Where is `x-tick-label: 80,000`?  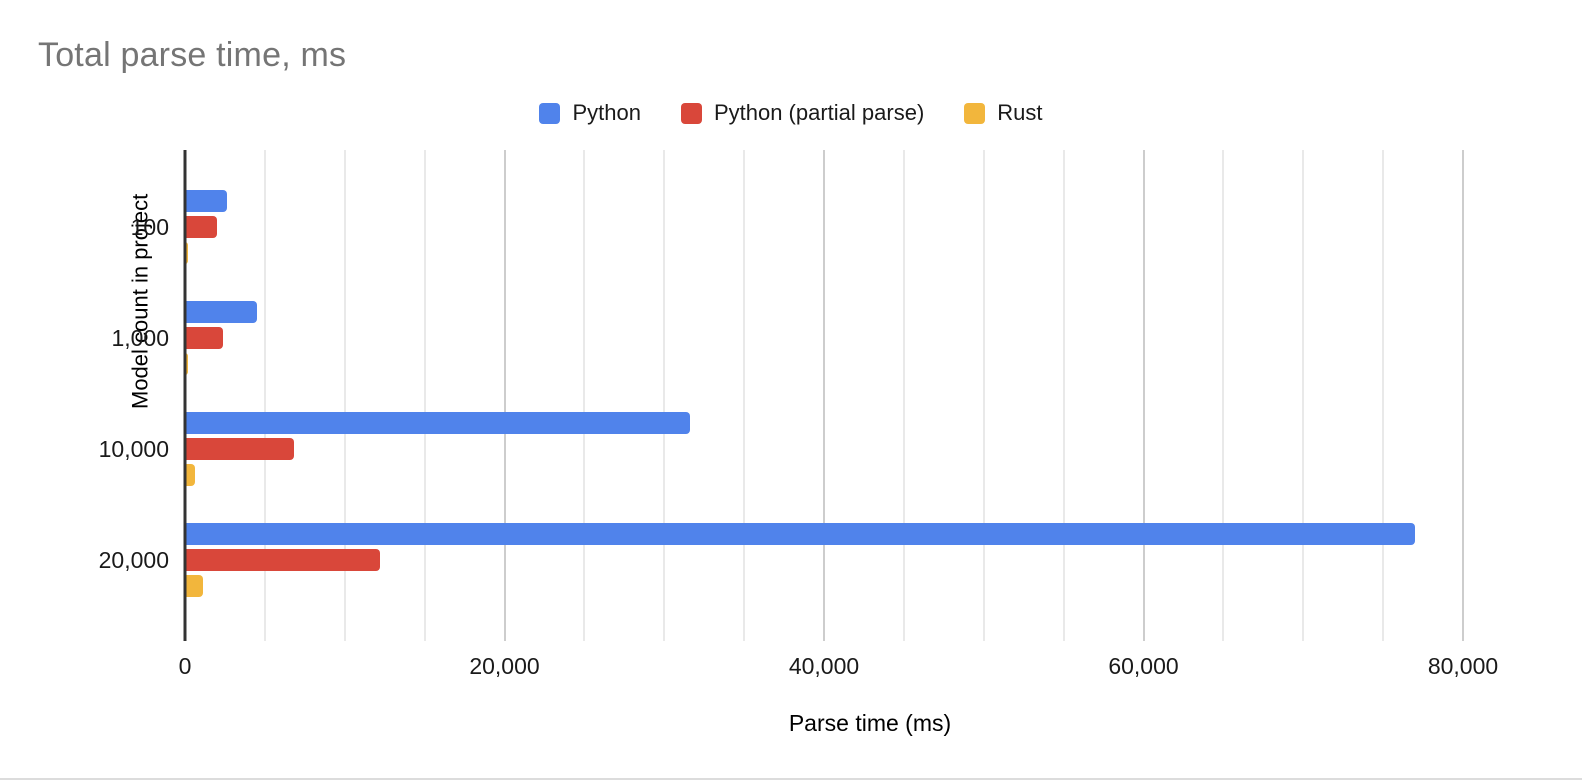 x-tick-label: 80,000 is located at coordinates (1463, 666).